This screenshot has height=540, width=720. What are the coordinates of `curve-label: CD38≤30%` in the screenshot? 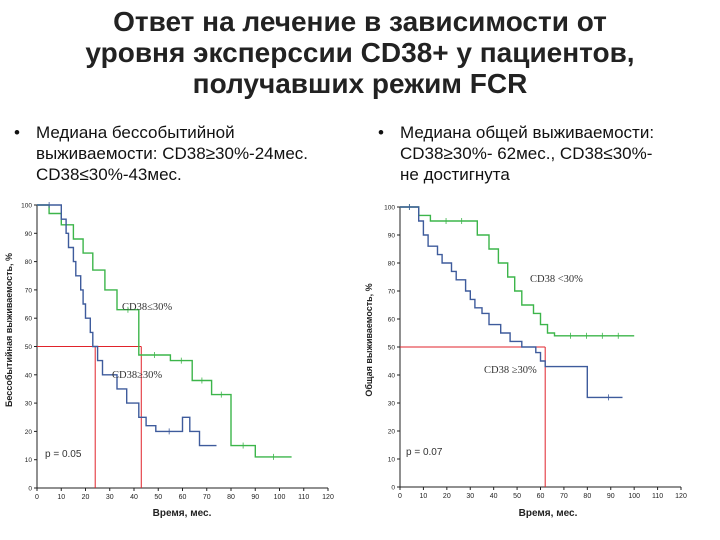 It's located at (147, 307).